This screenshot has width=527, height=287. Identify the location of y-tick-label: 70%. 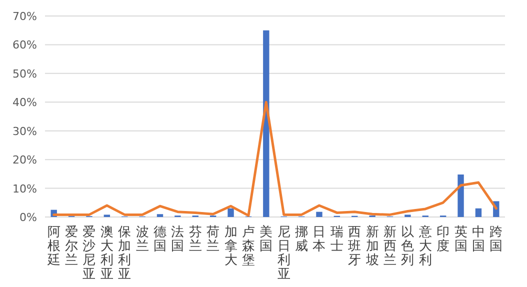
(24, 16).